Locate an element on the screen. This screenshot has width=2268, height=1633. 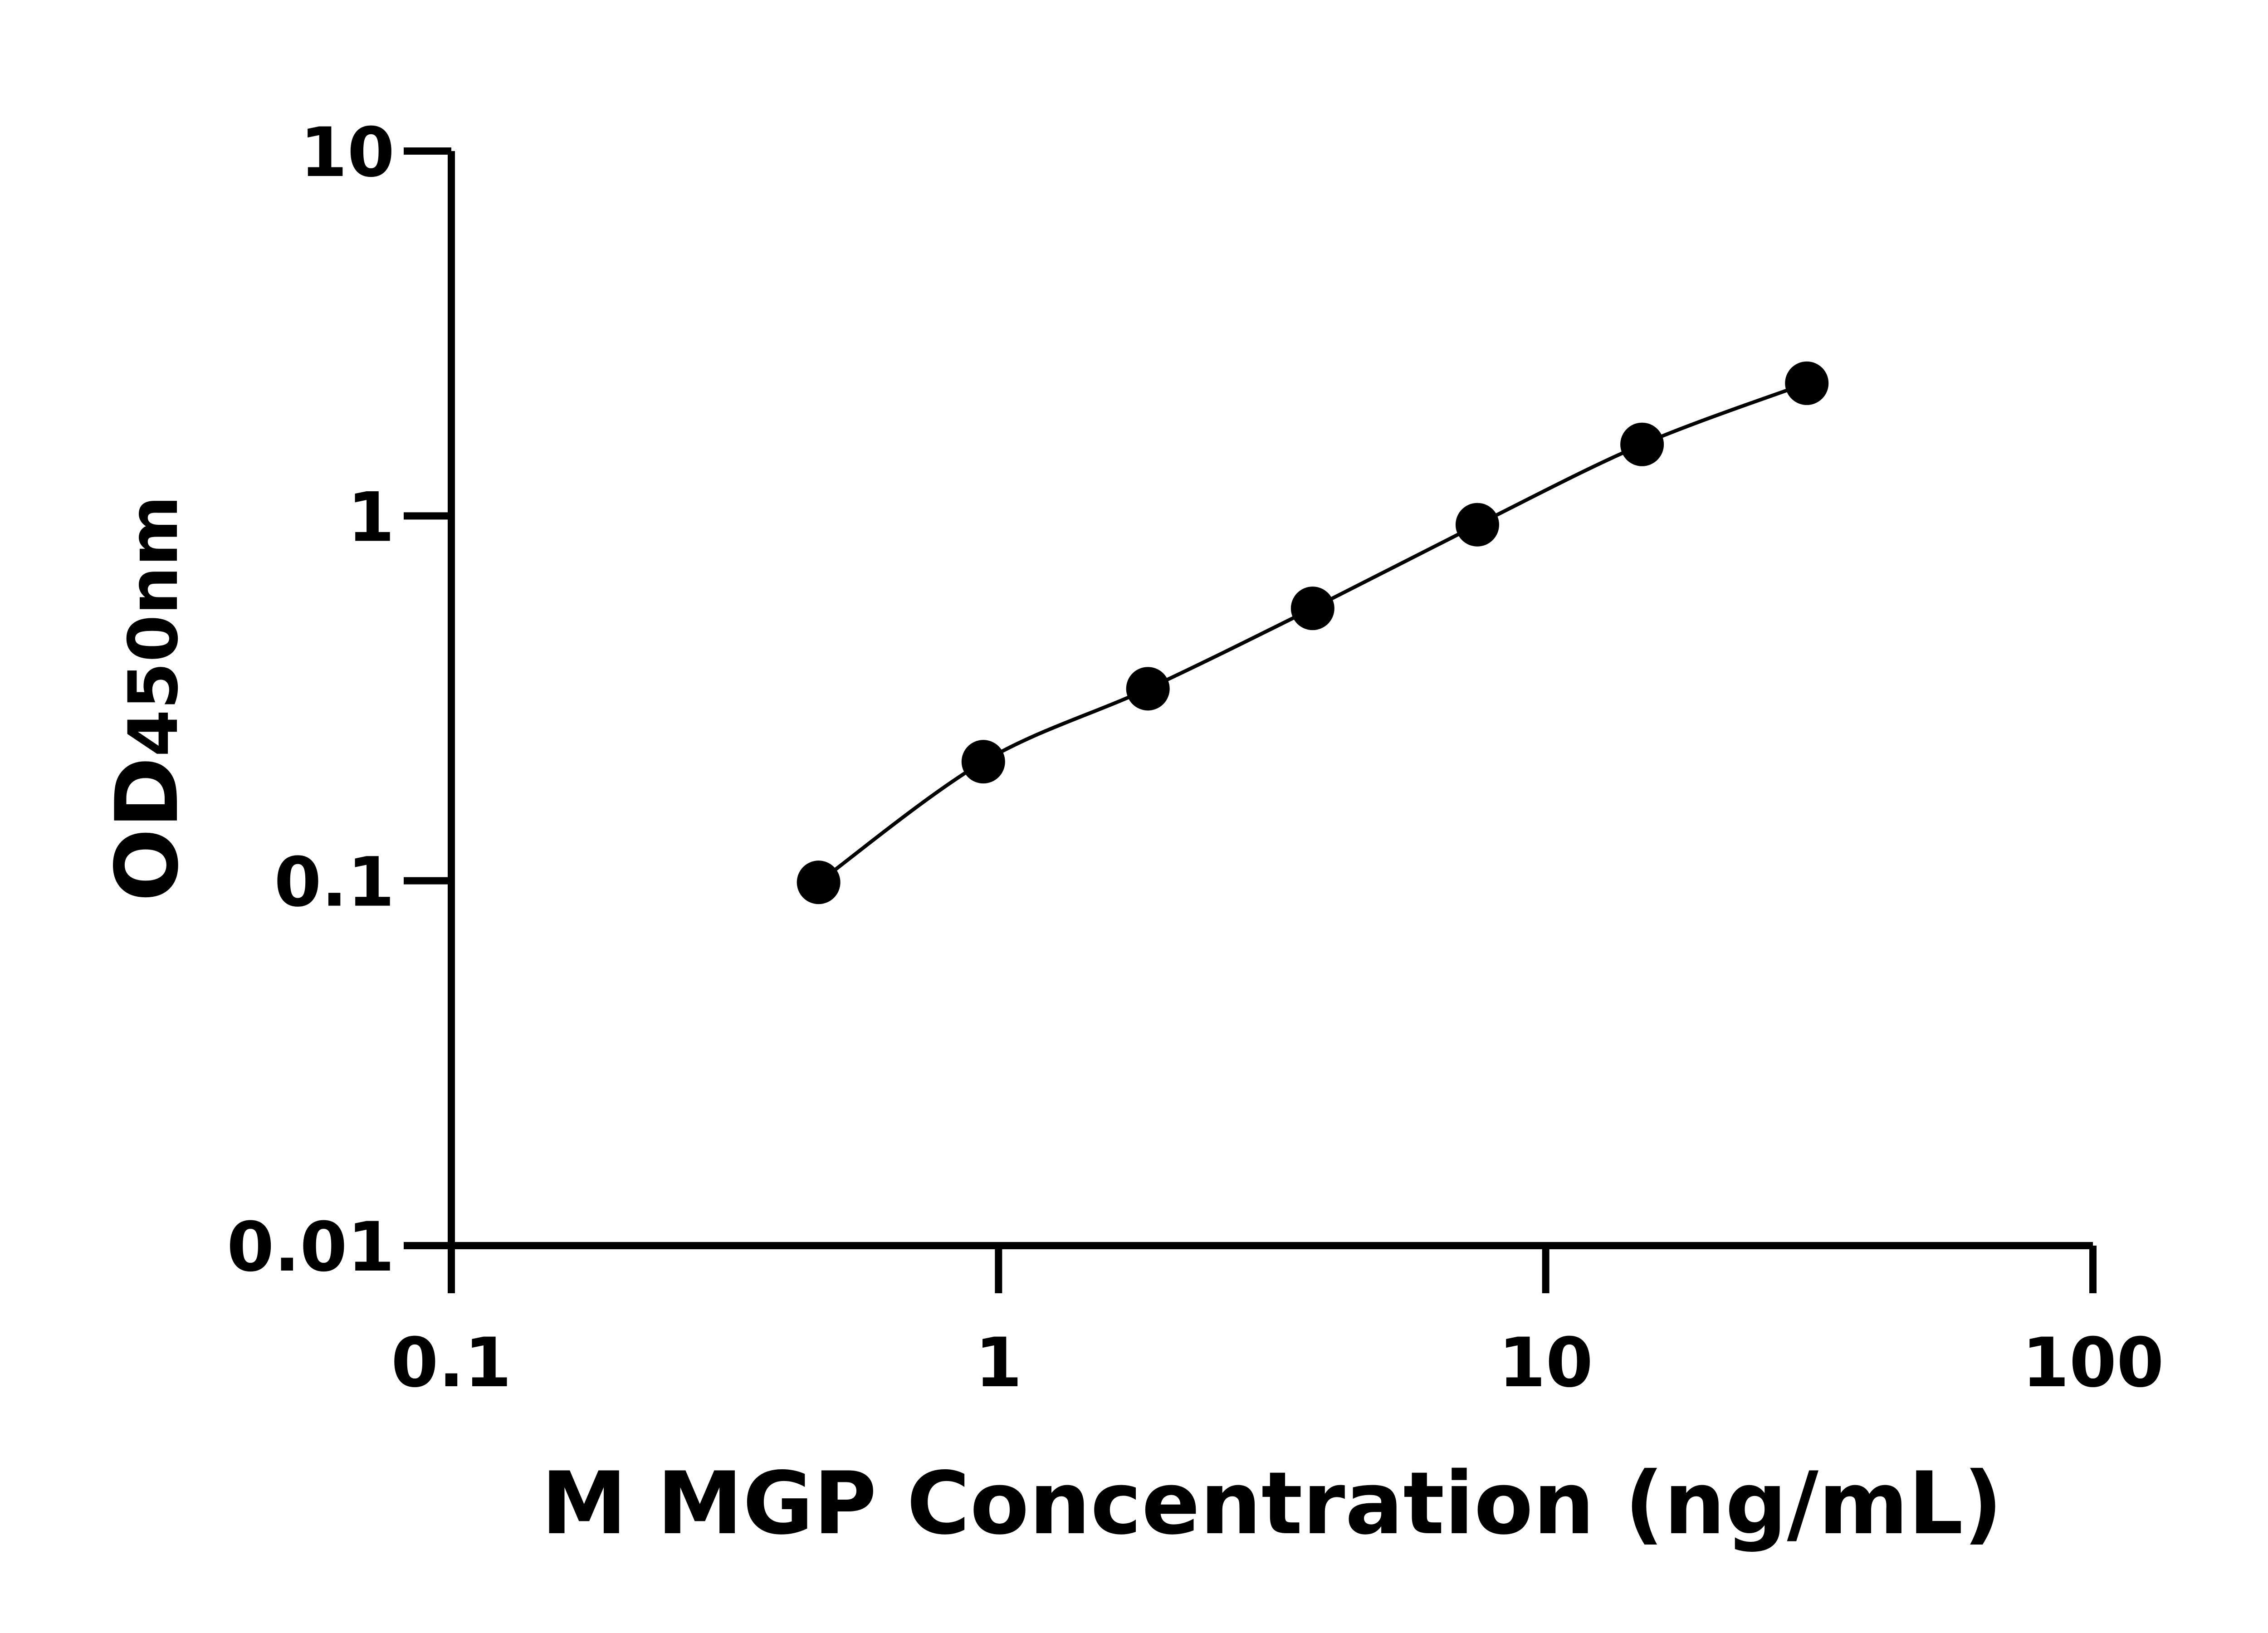
x-tick-label: 10 is located at coordinates (1546, 1363).